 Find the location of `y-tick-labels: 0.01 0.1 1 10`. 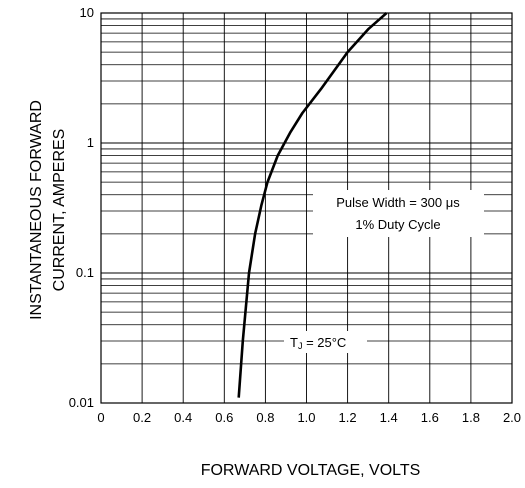

y-tick-labels: 0.01 0.1 1 10 is located at coordinates (81, 207).